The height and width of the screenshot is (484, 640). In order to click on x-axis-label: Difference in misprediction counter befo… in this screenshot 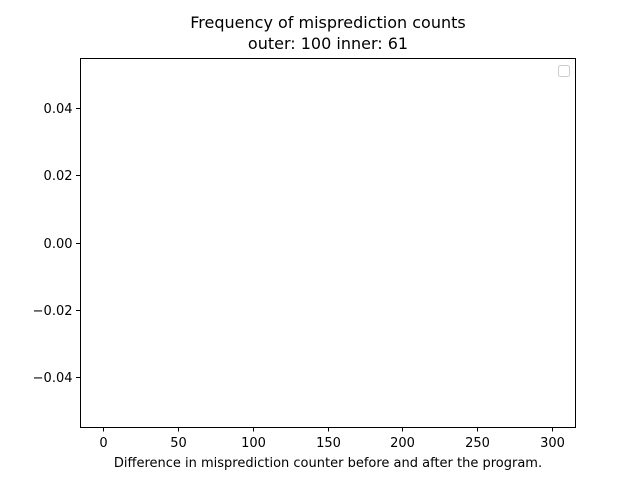, I will do `click(328, 463)`.